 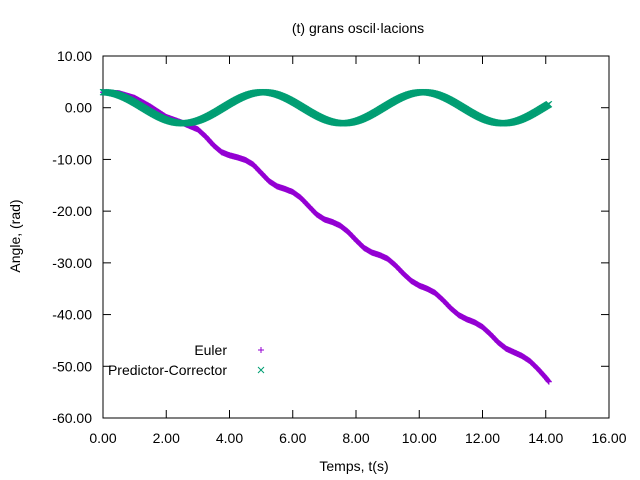 What do you see at coordinates (167, 370) in the screenshot?
I see `legend-label: Predictor-Corrector` at bounding box center [167, 370].